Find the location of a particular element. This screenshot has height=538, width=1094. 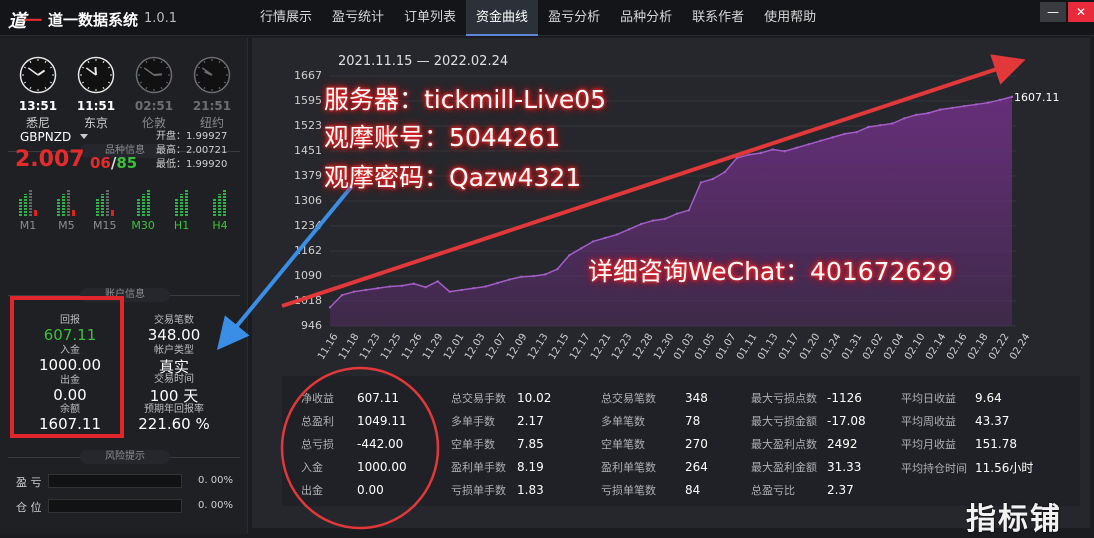

clock-city: 东京 is located at coordinates (95, 123).